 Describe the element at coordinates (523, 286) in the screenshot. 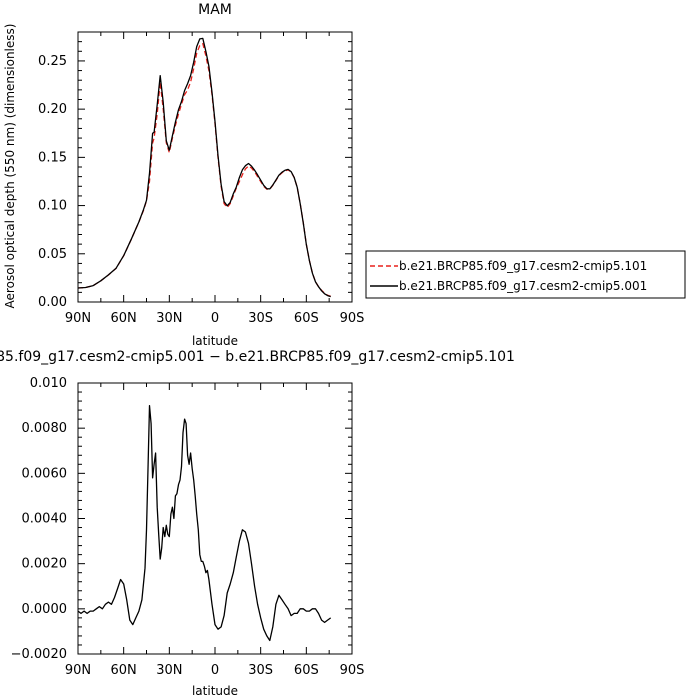

I see `legend-label-series-001: b.e21.BRCP85.f09_g17.cesm2-cmip5.001` at that location.